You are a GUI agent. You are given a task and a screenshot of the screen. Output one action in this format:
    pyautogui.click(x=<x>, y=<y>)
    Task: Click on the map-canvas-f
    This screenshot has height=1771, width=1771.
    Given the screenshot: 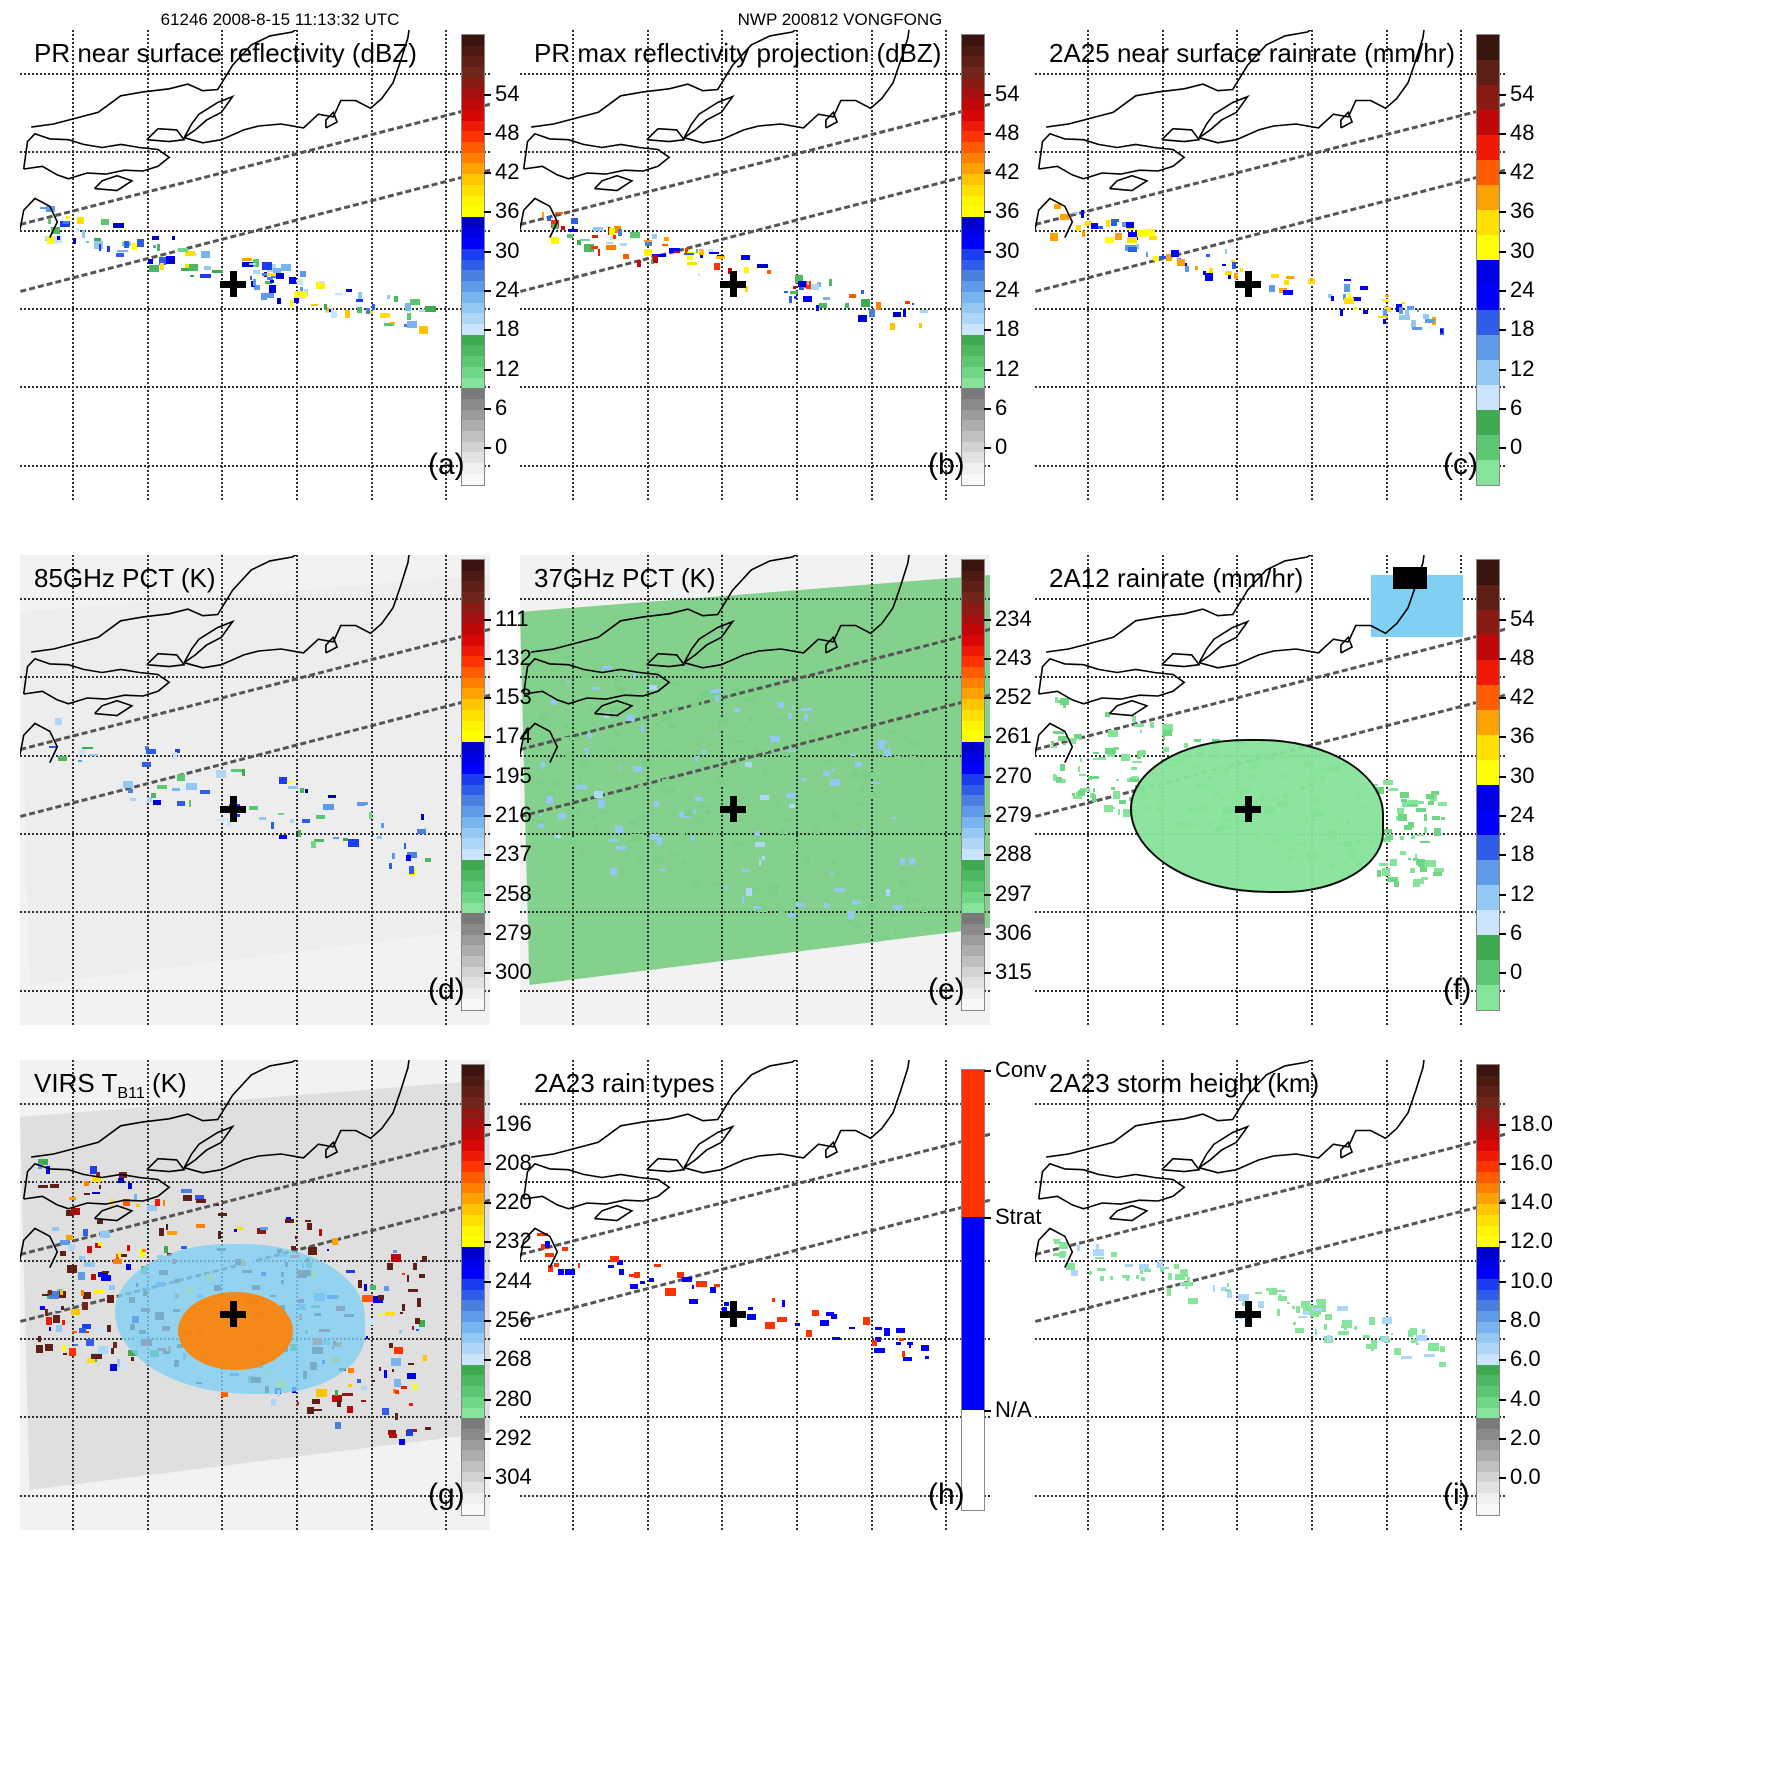 What is the action you would take?
    pyautogui.click(x=1270, y=790)
    